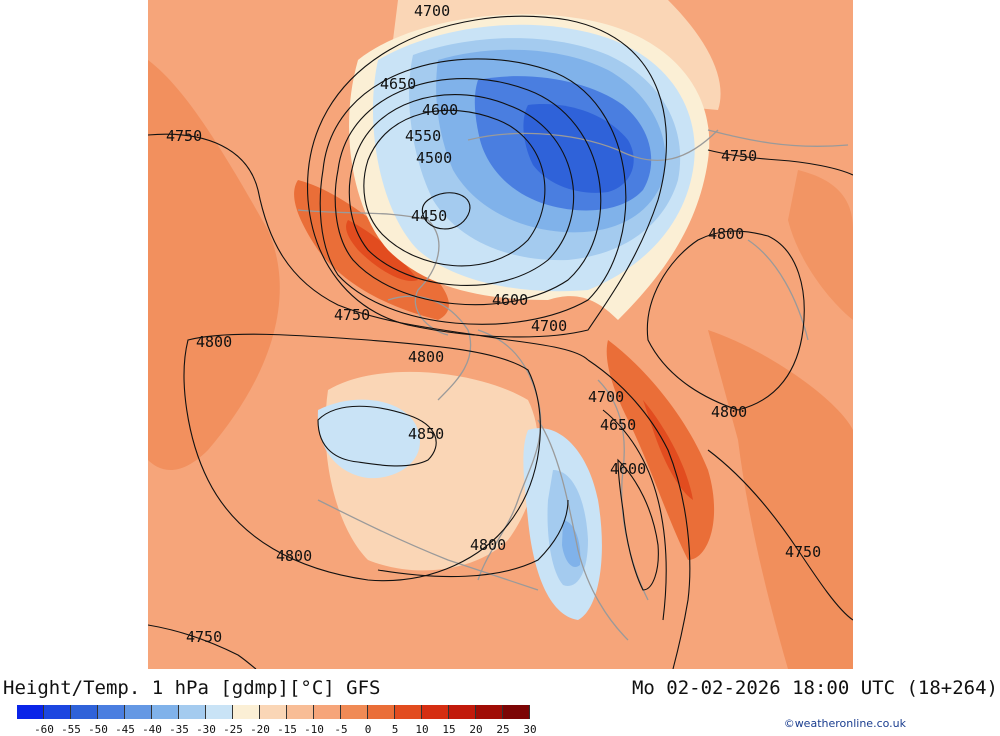 Image resolution: width=1000 pixels, height=736 pixels. What do you see at coordinates (287, 729) in the screenshot?
I see `color-scale-tick: -15` at bounding box center [287, 729].